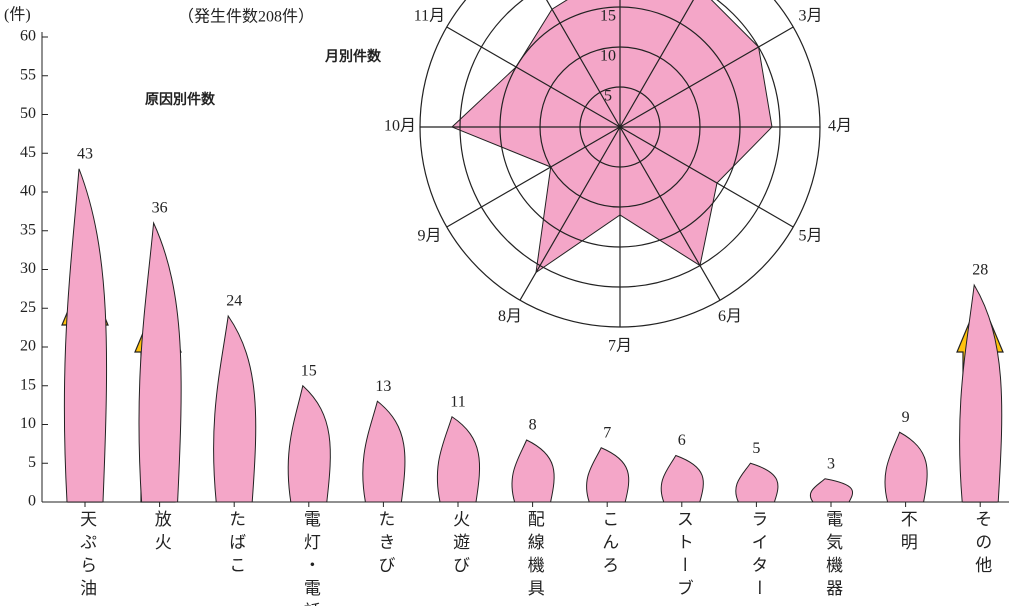  I want to click on value-label: 36, so click(160, 208).